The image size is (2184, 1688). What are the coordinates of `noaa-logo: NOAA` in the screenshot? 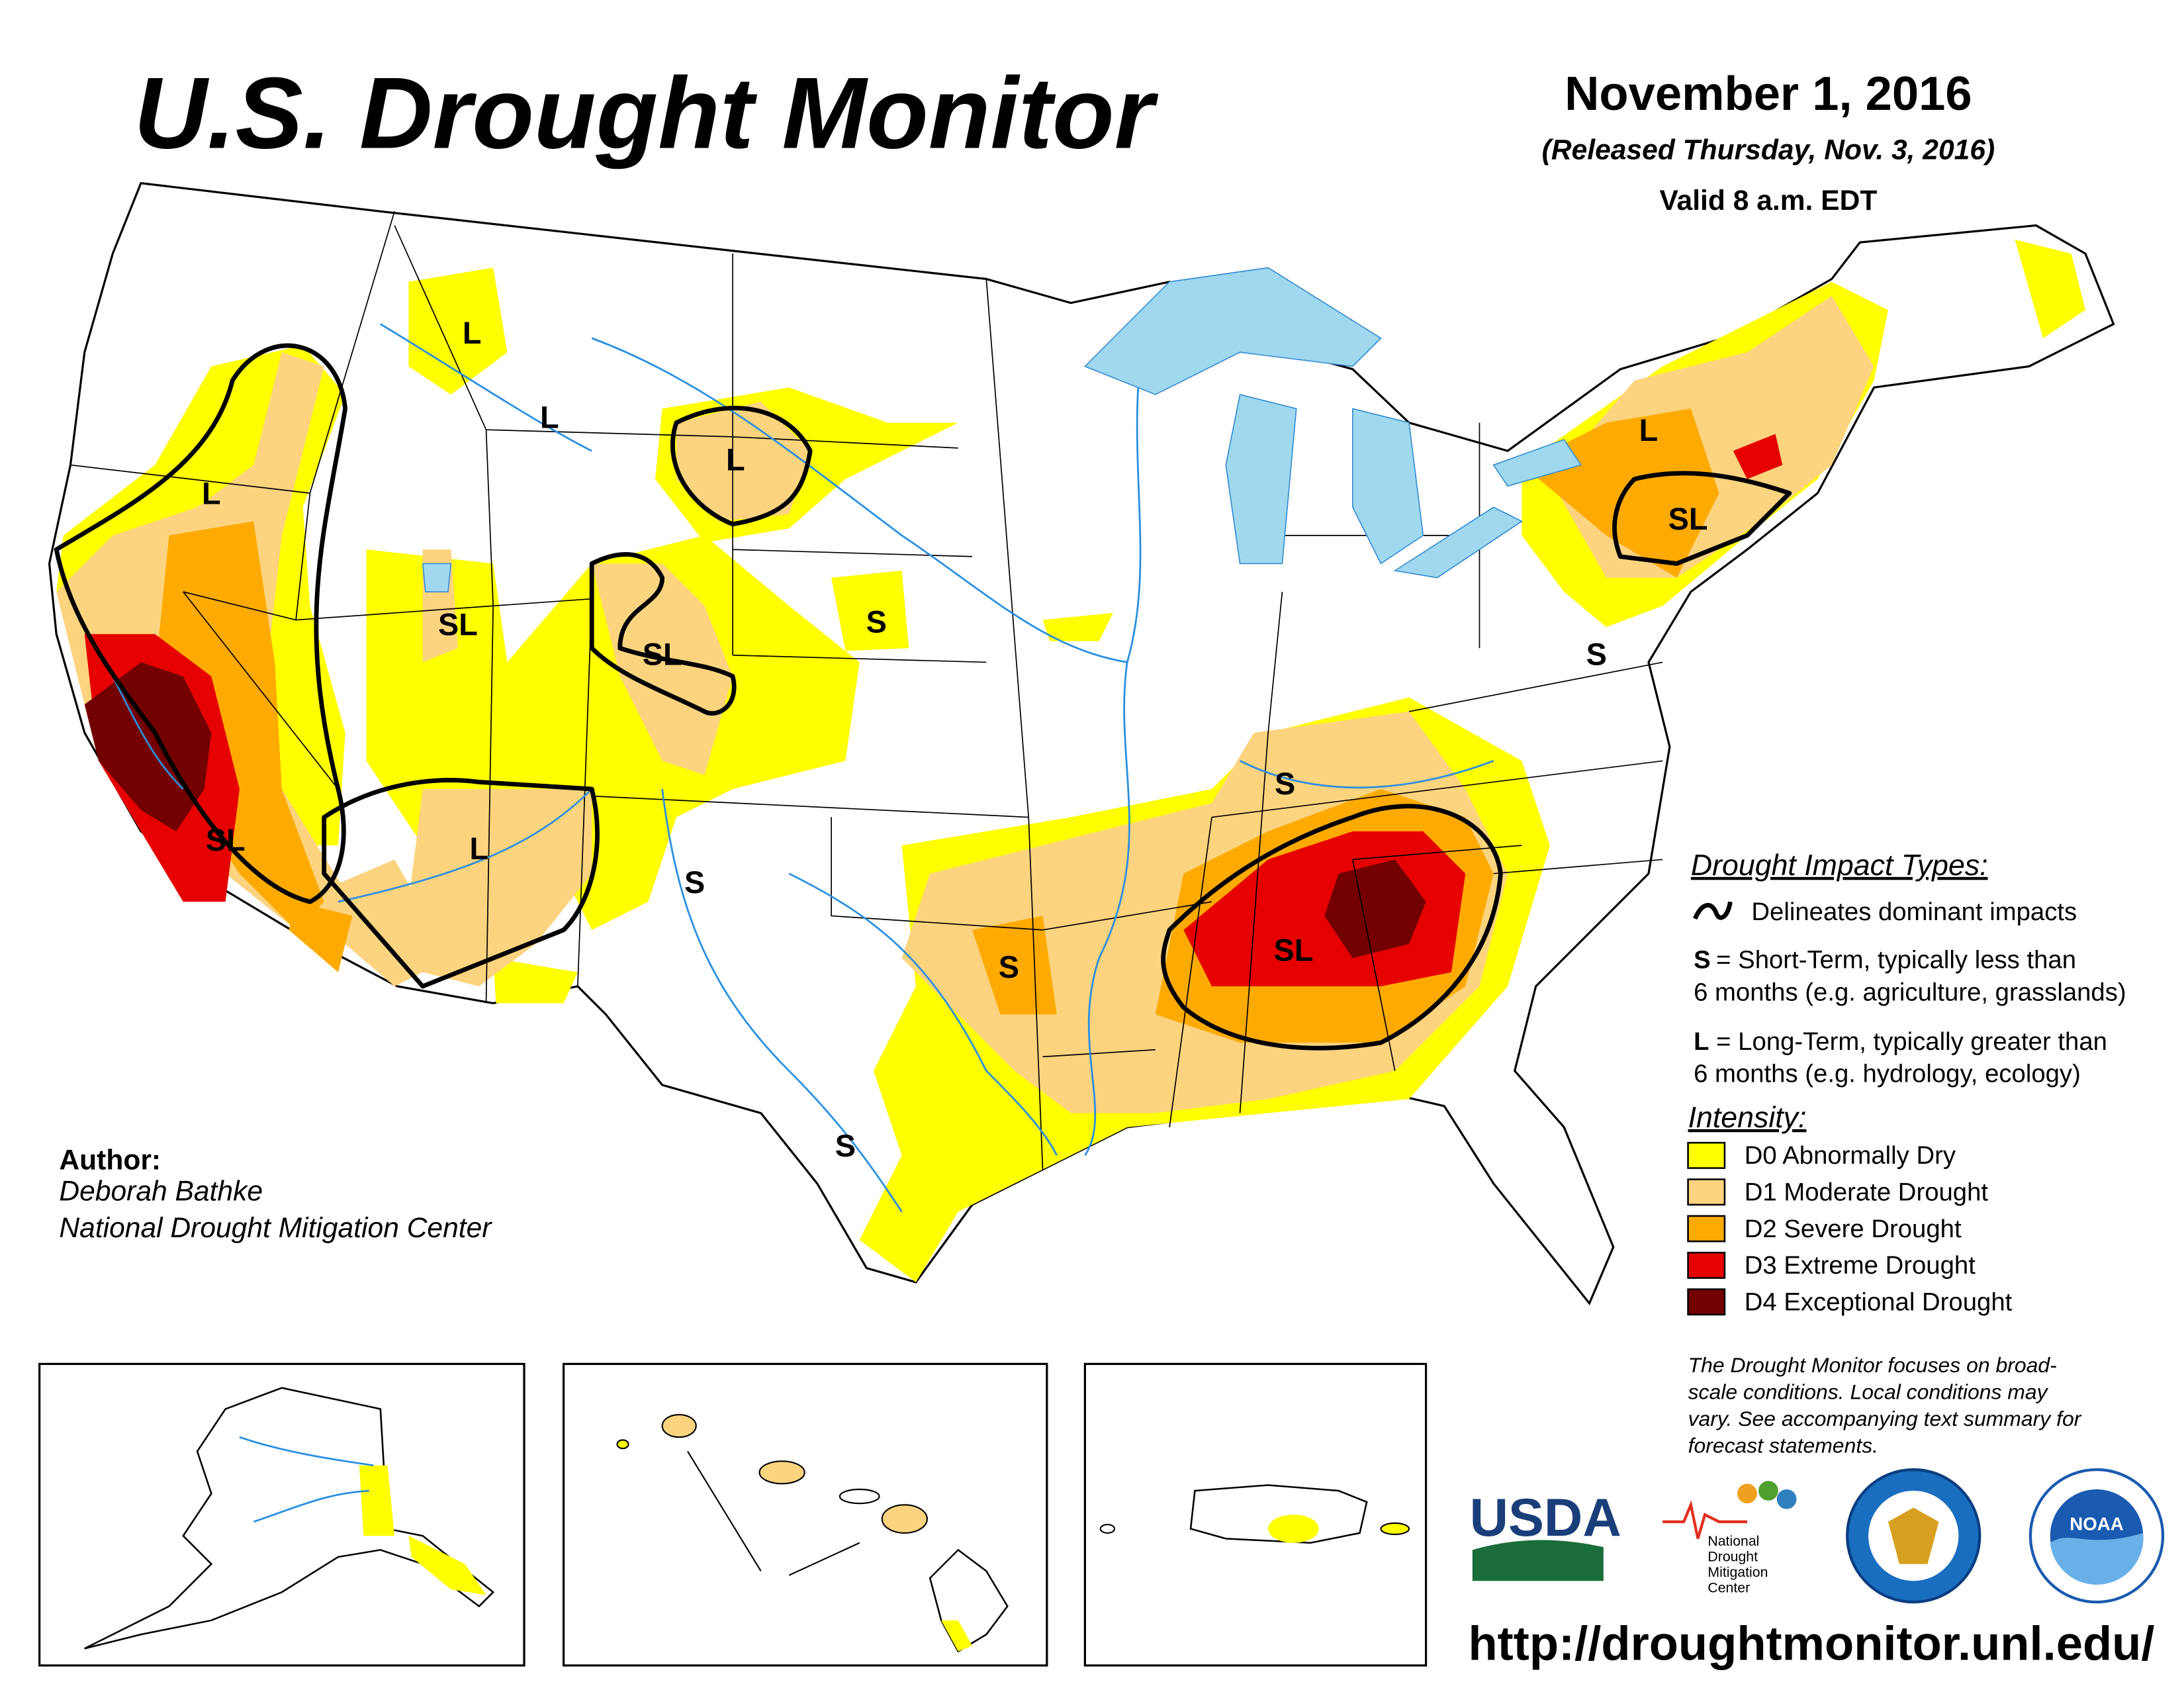 It's located at (2096, 1536).